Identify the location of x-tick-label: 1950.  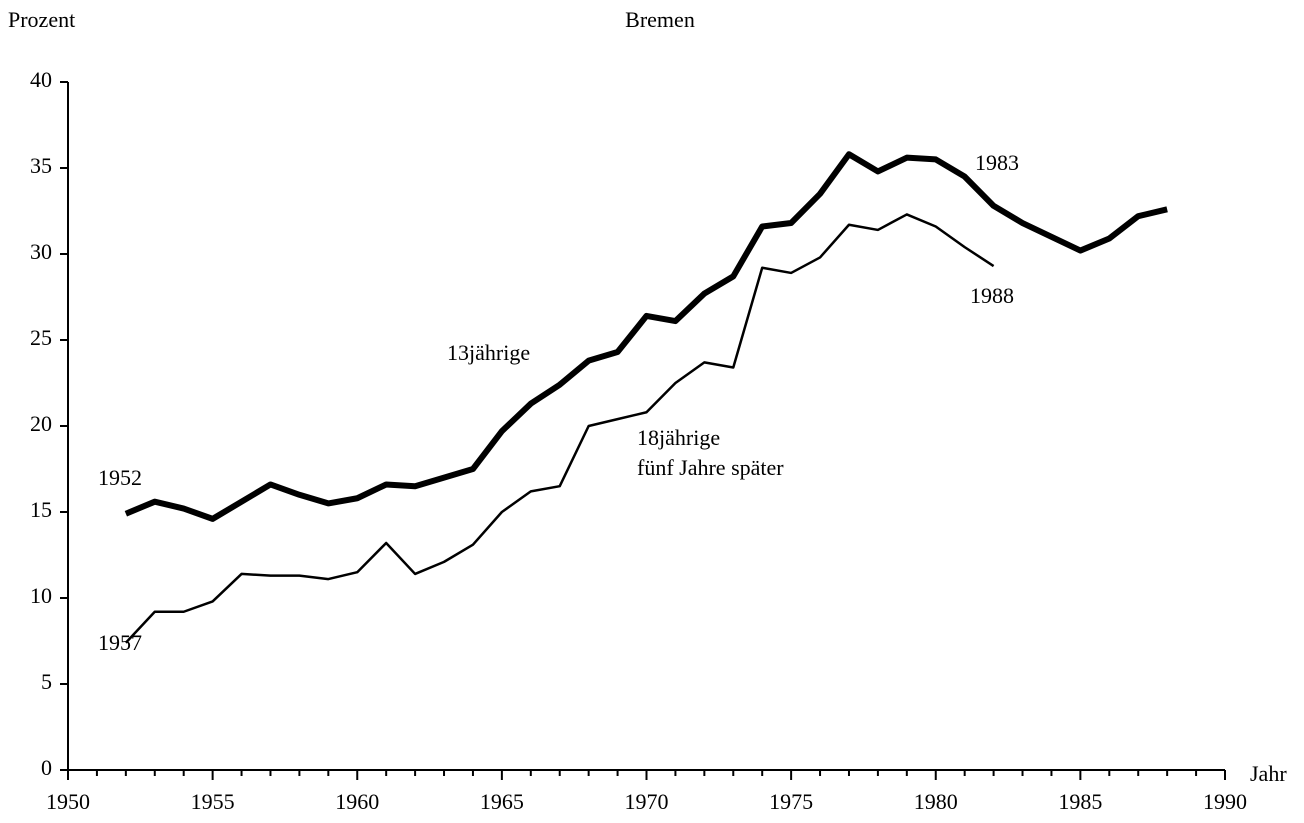
(68, 801).